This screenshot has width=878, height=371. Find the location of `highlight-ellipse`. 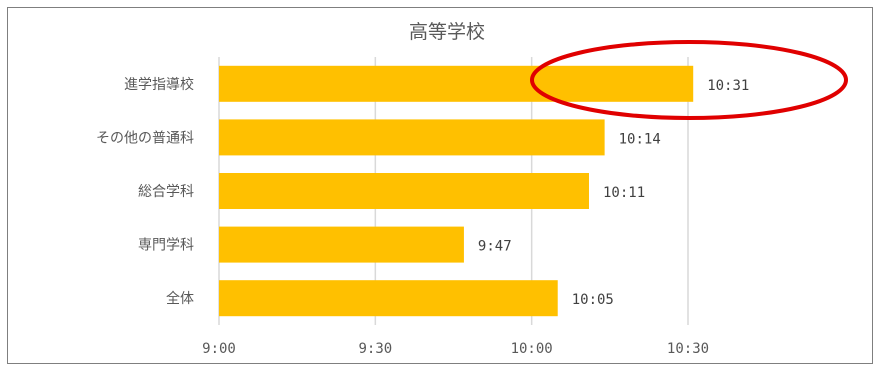

highlight-ellipse is located at coordinates (689, 80).